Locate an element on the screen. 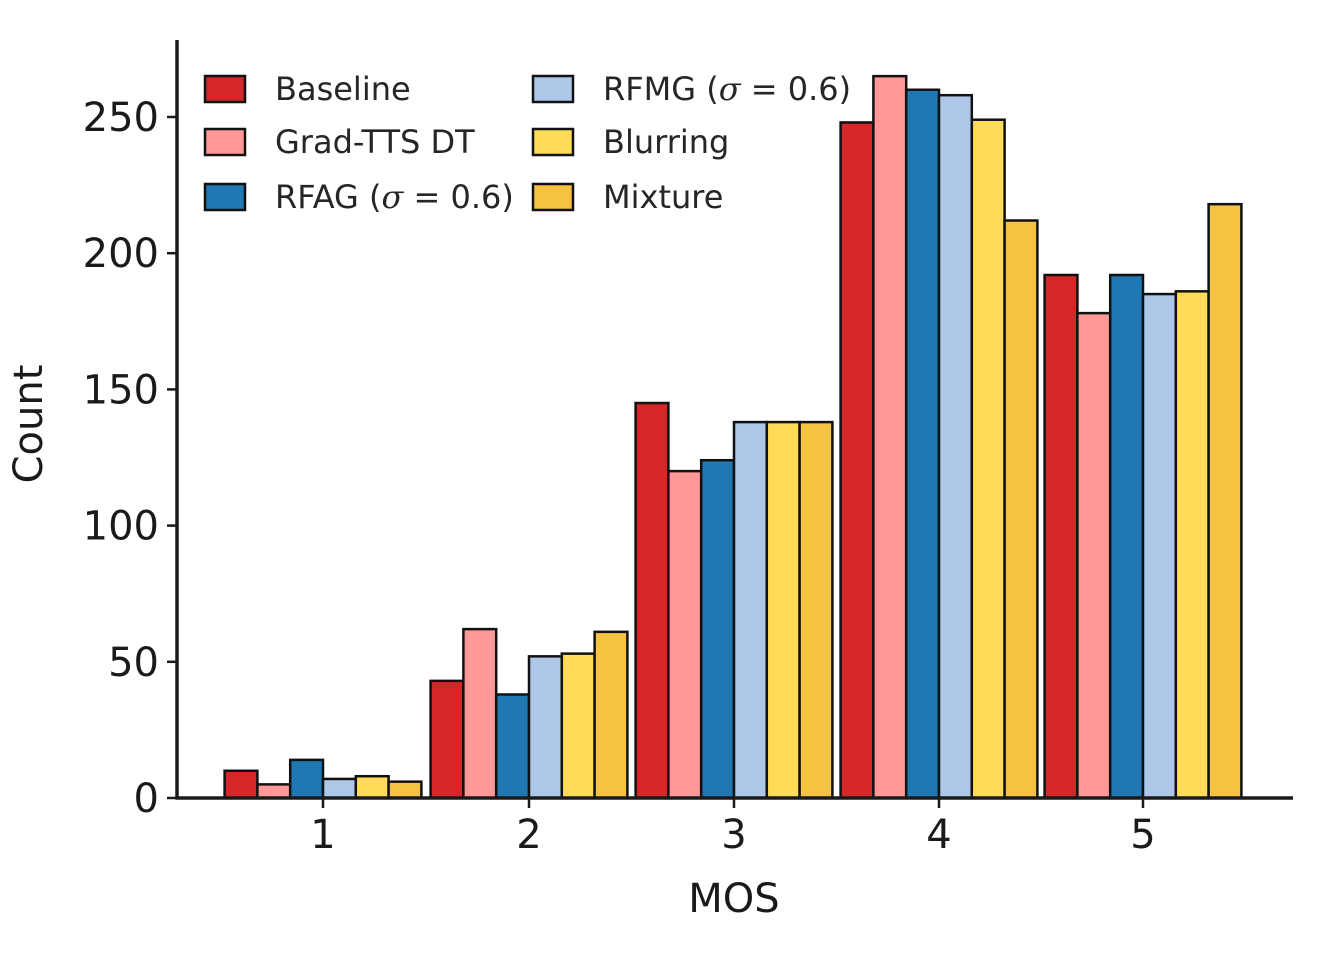  legend-label: RFMG (σ = 0.6) is located at coordinates (727, 89).